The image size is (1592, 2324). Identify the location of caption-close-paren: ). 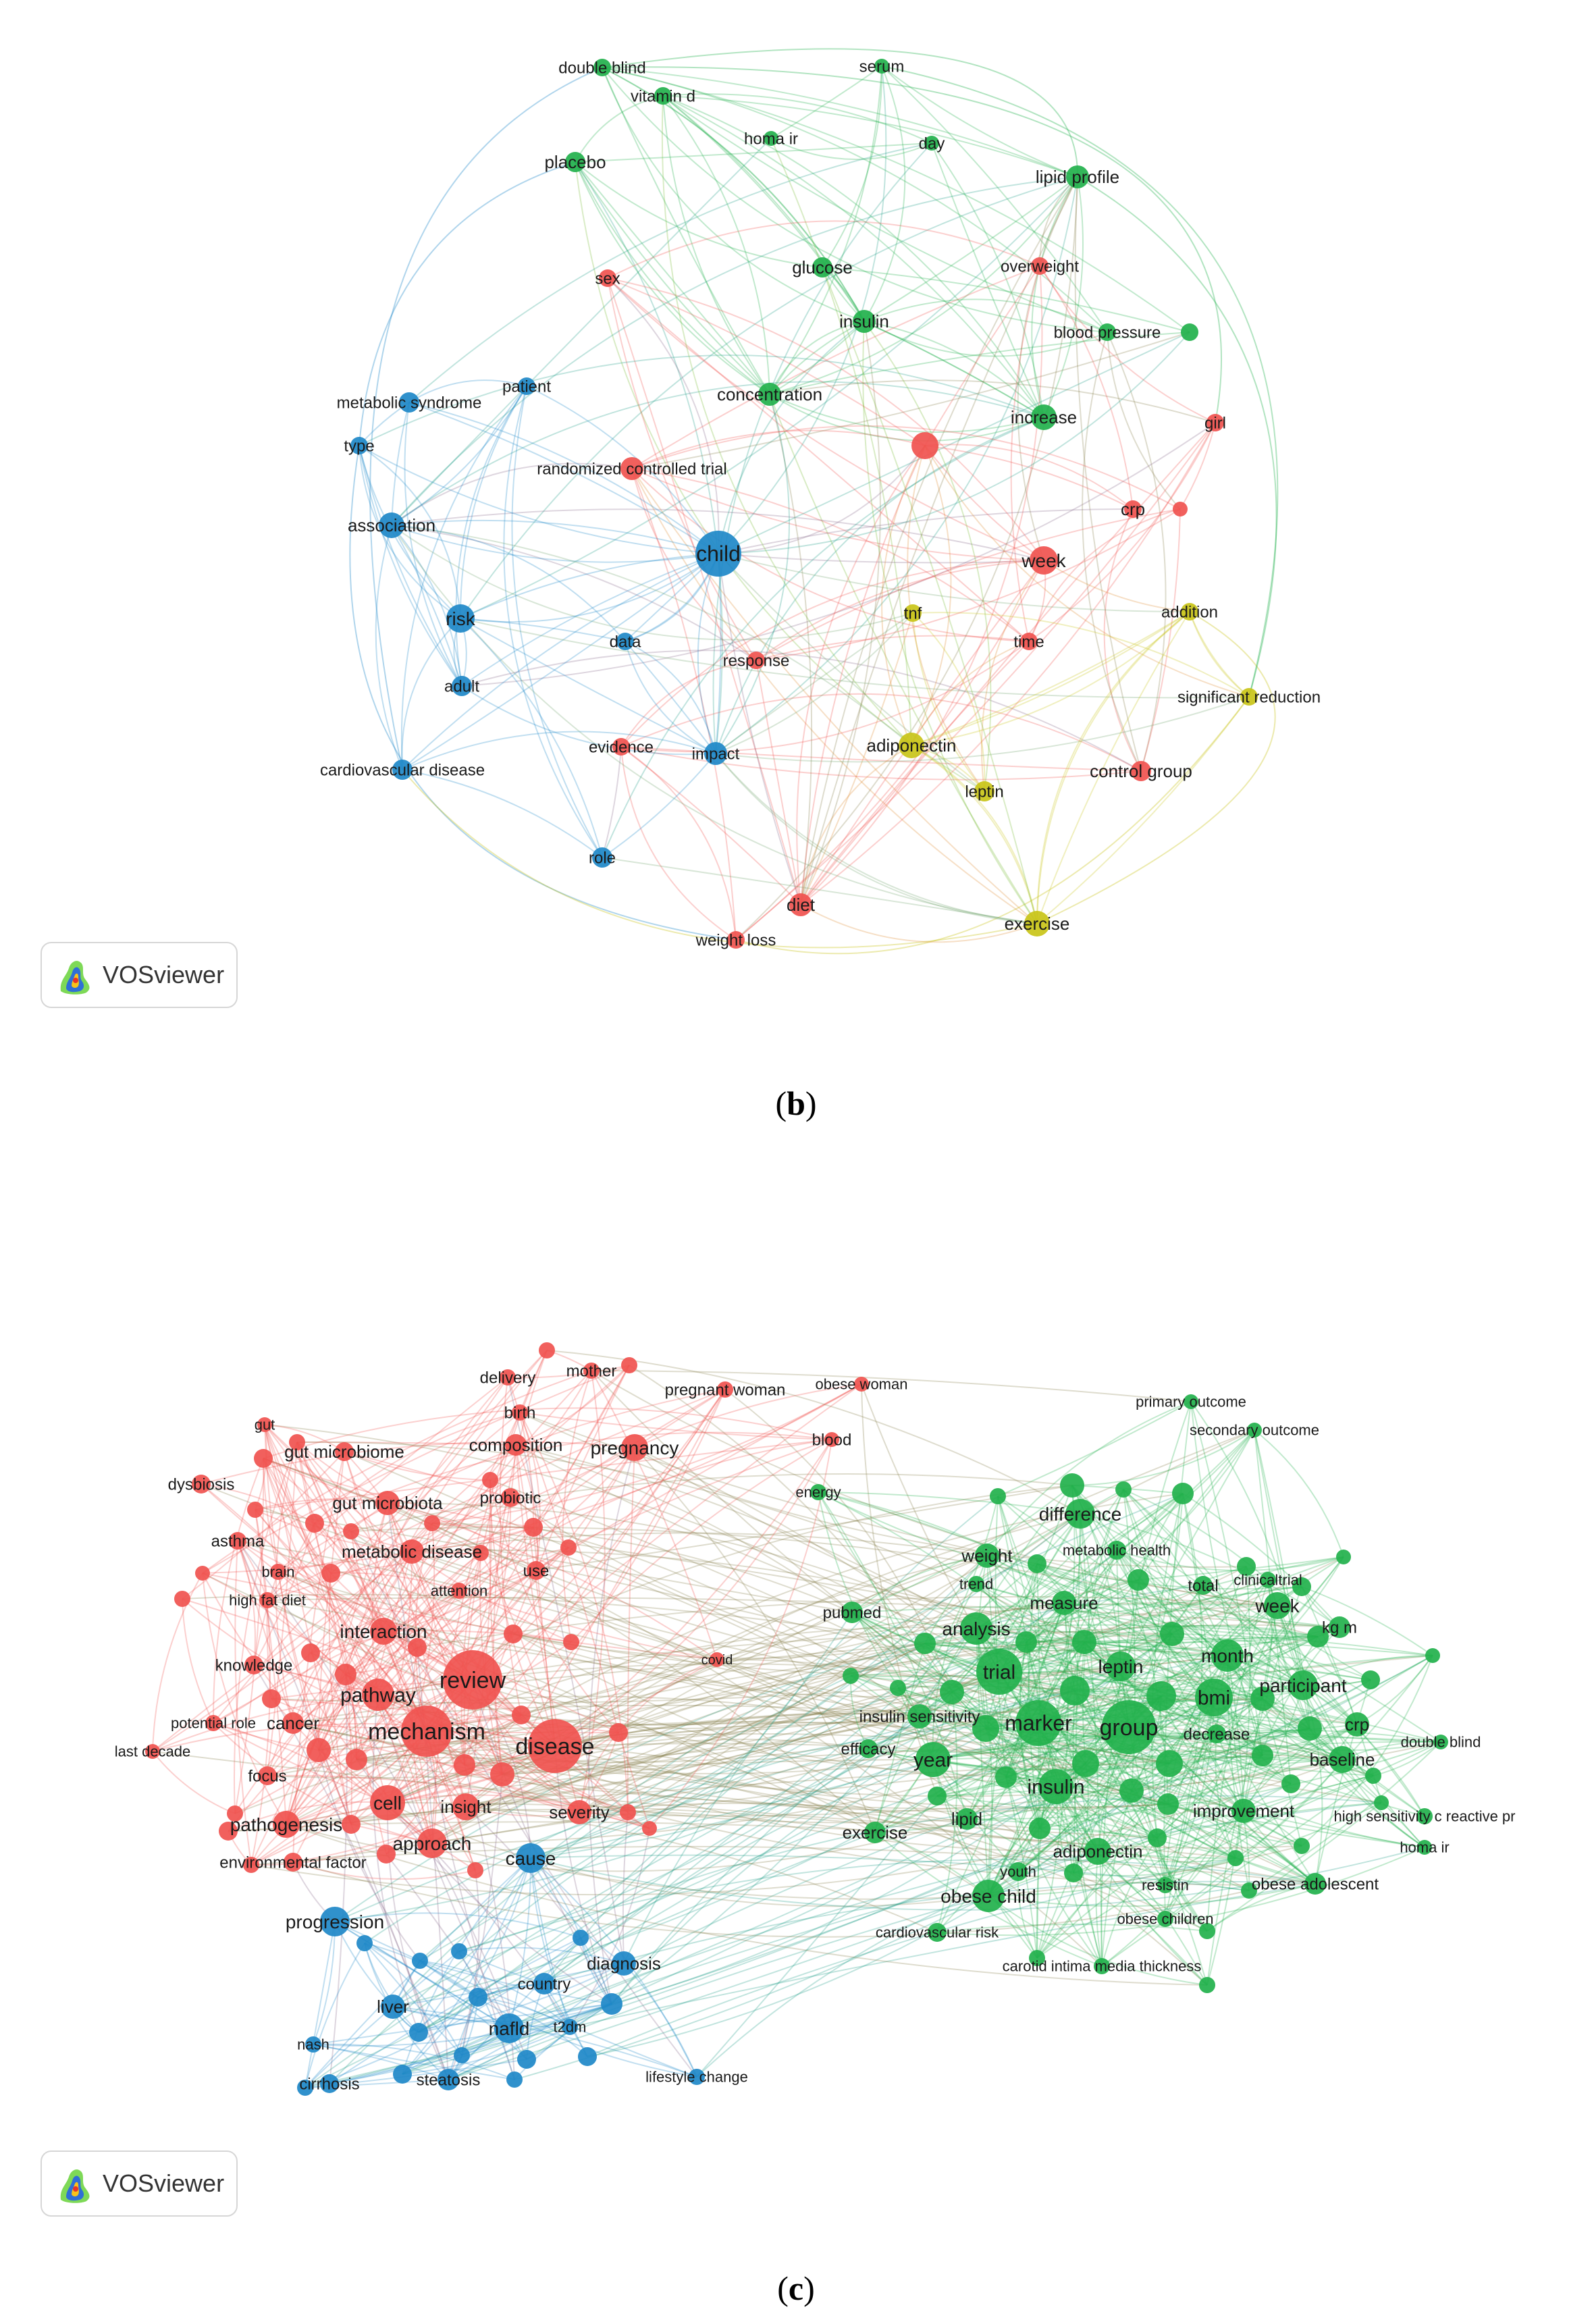
(809, 2288).